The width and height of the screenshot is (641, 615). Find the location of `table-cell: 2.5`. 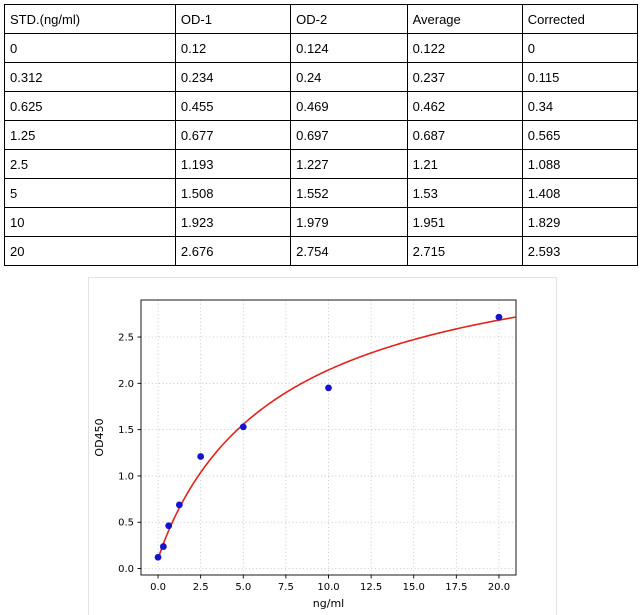

table-cell: 2.5 is located at coordinates (90, 164).